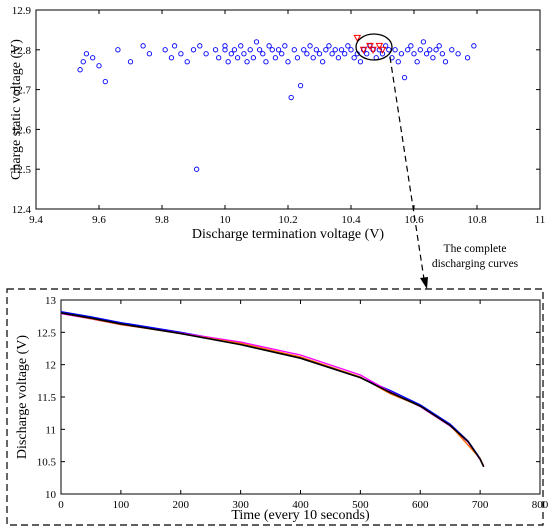 Image resolution: width=550 pixels, height=532 pixels. Describe the element at coordinates (50, 366) in the screenshot. I see `y-tick-label: 12` at that location.